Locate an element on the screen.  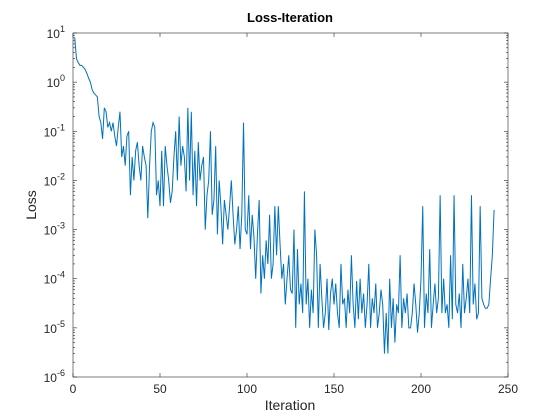
y-tick-exponent: -6 is located at coordinates (61, 373).